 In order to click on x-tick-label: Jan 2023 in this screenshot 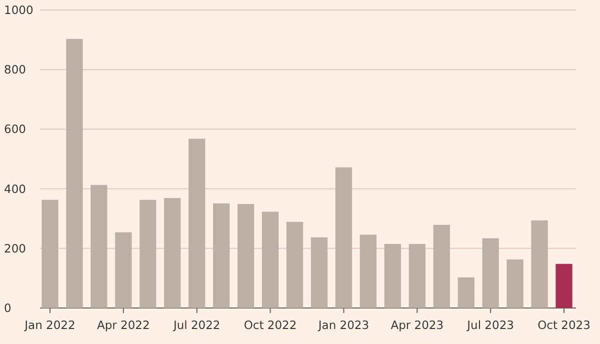, I will do `click(343, 325)`.